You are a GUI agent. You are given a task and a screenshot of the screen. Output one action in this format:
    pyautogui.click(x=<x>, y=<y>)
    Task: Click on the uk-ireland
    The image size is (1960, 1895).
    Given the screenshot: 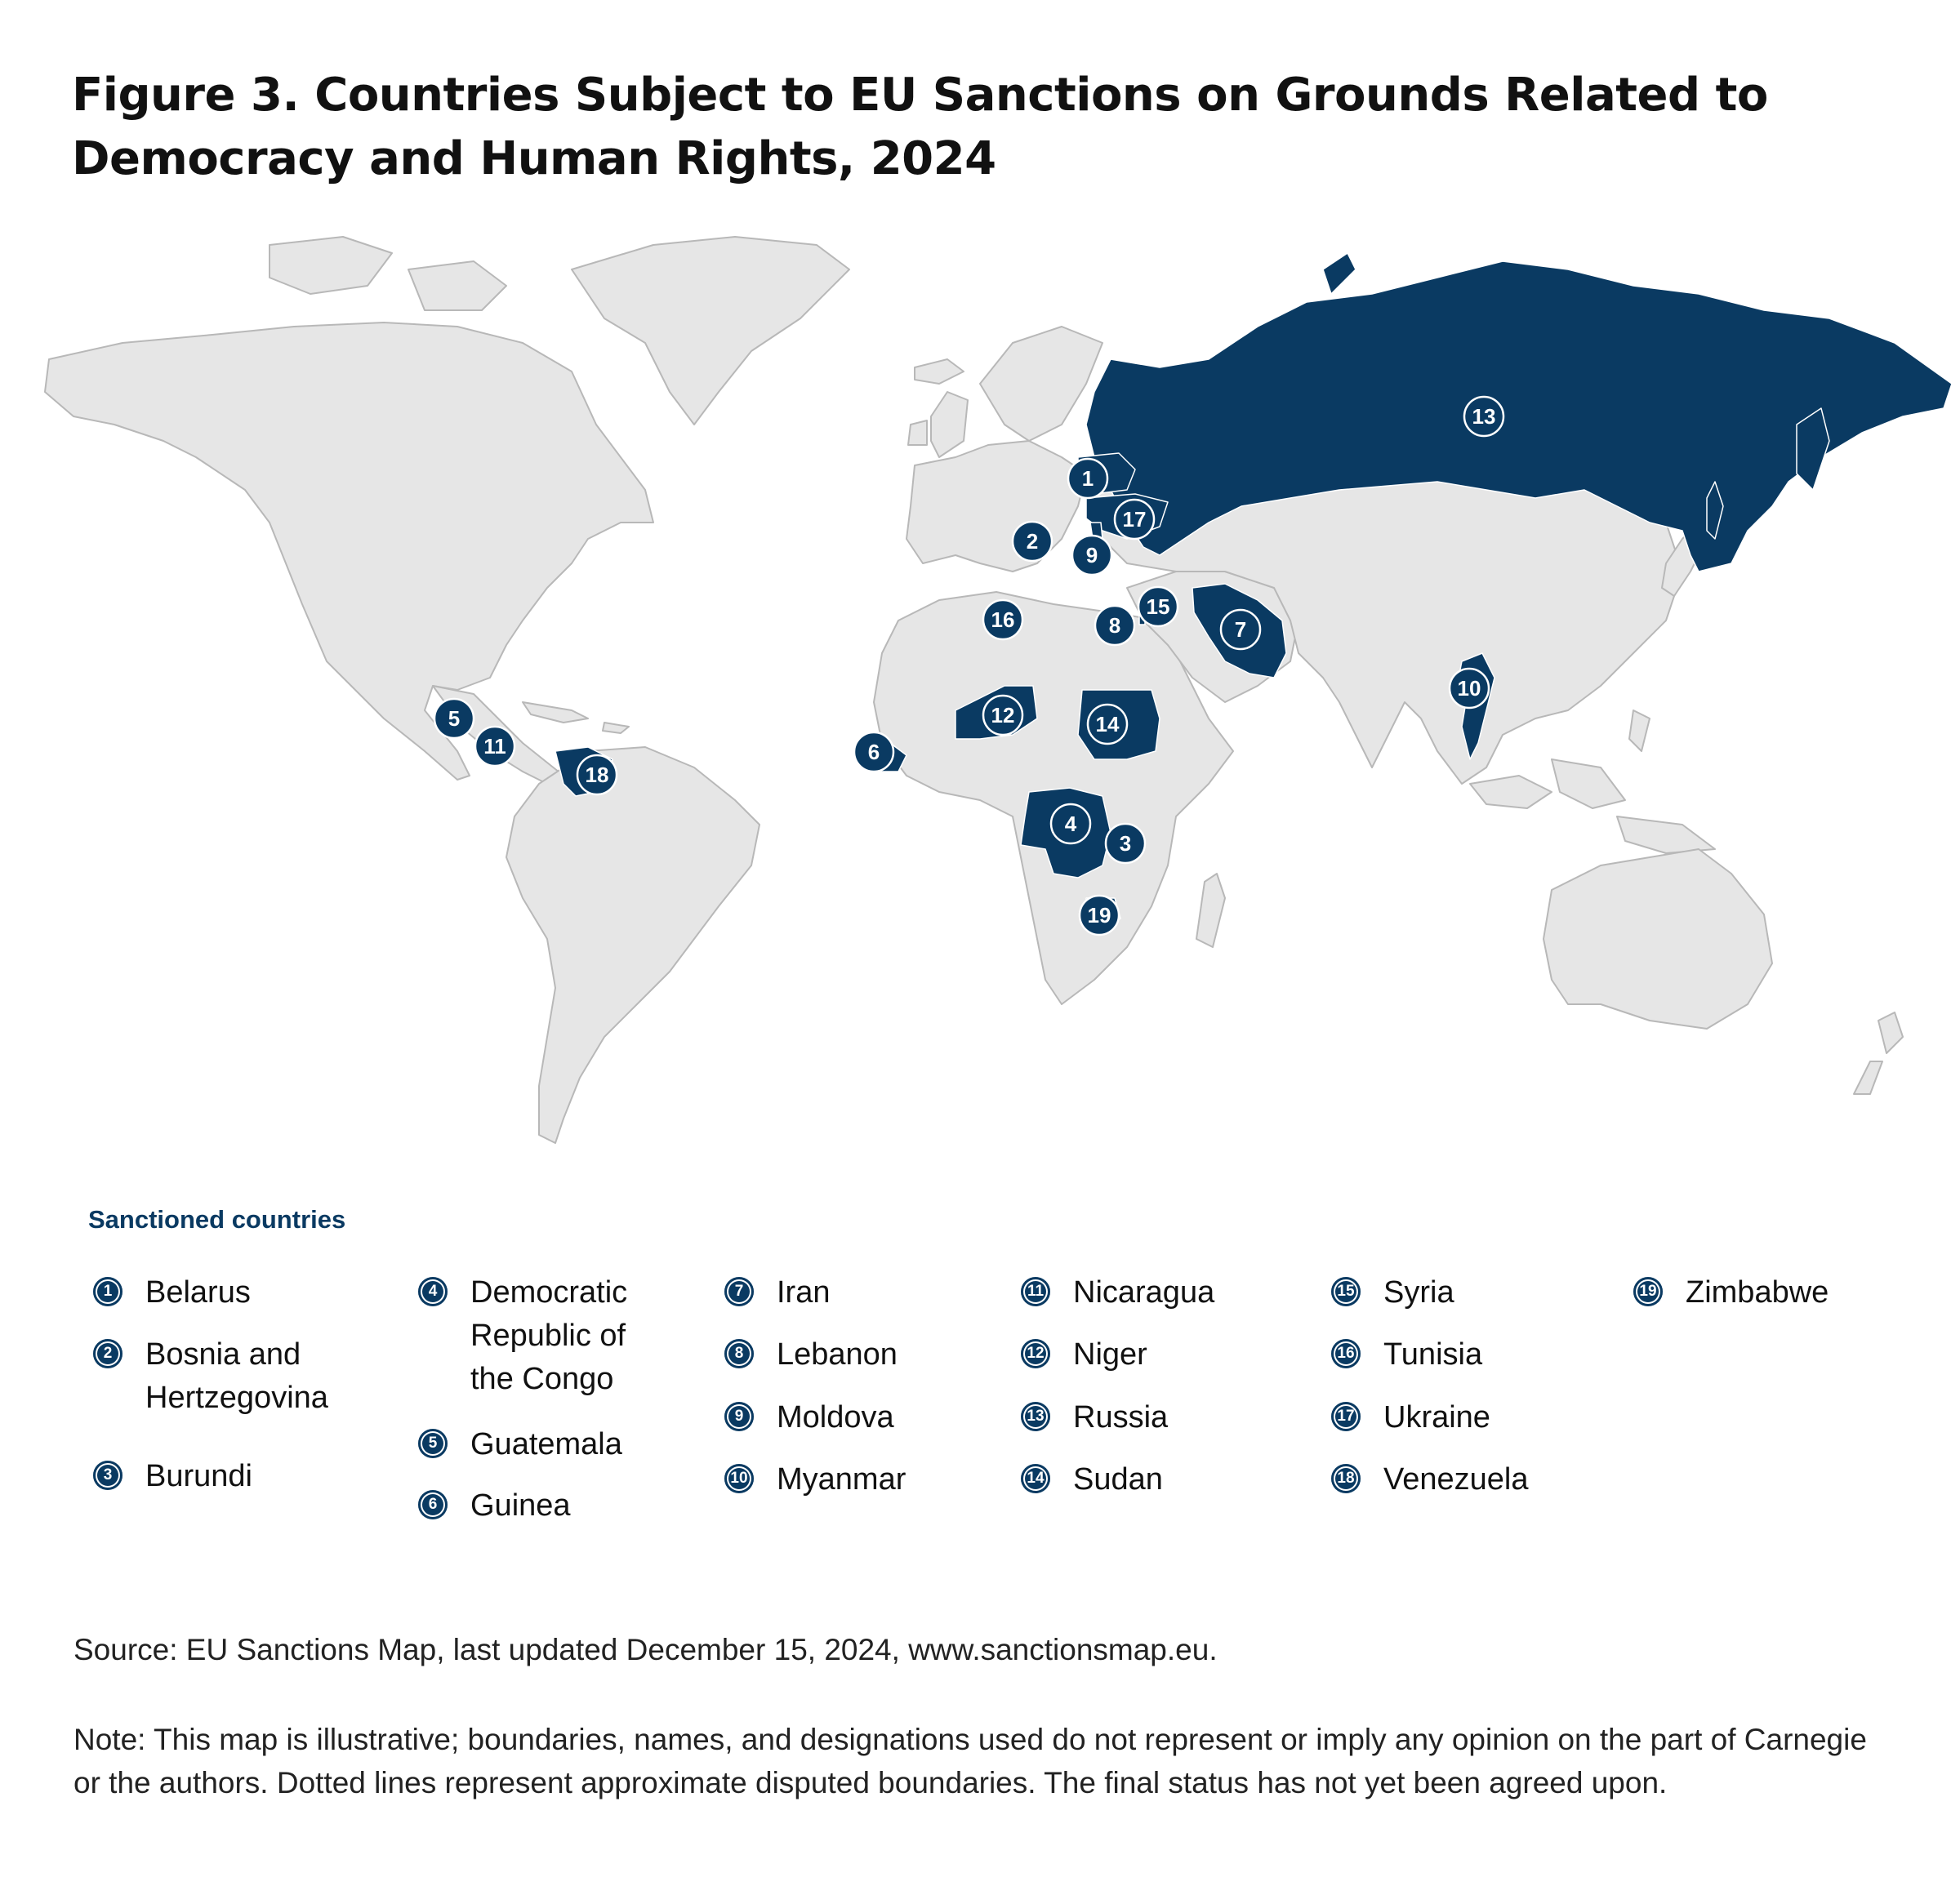 What is the action you would take?
    pyautogui.click(x=938, y=424)
    